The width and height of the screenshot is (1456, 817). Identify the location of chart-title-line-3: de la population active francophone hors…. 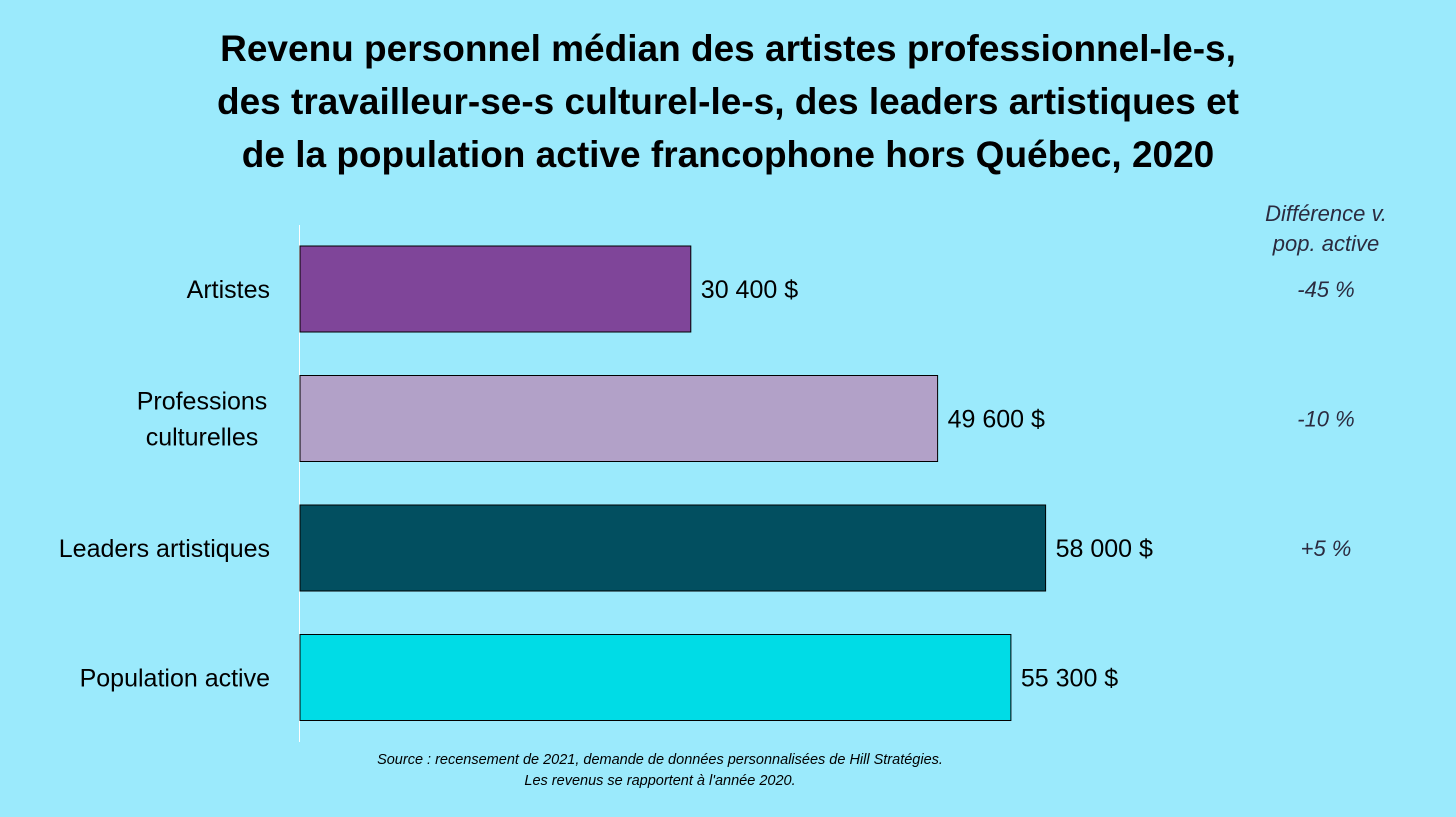
(728, 154).